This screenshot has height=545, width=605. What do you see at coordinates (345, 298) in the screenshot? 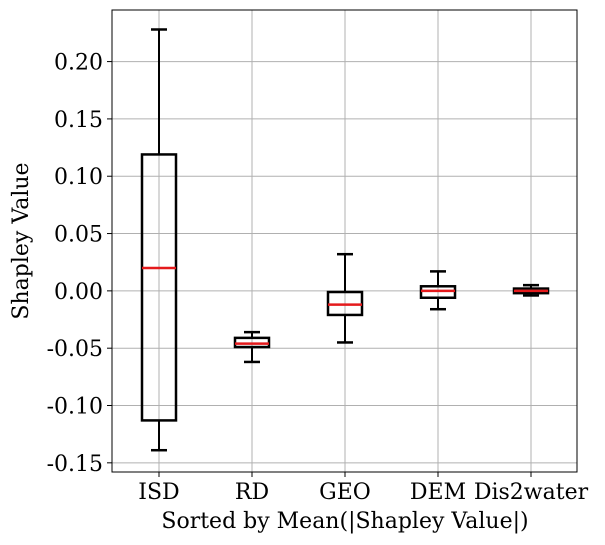
I see `box-geo` at bounding box center [345, 298].